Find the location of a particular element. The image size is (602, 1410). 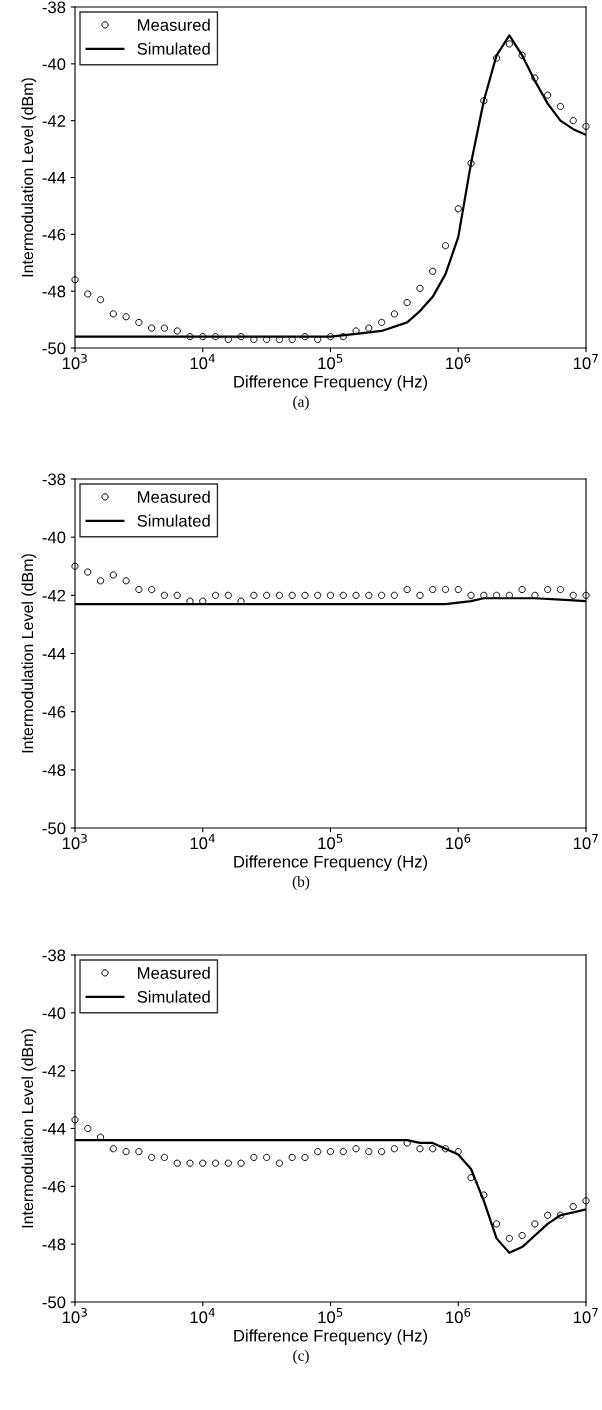

text: (c) is located at coordinates (301, 1357).